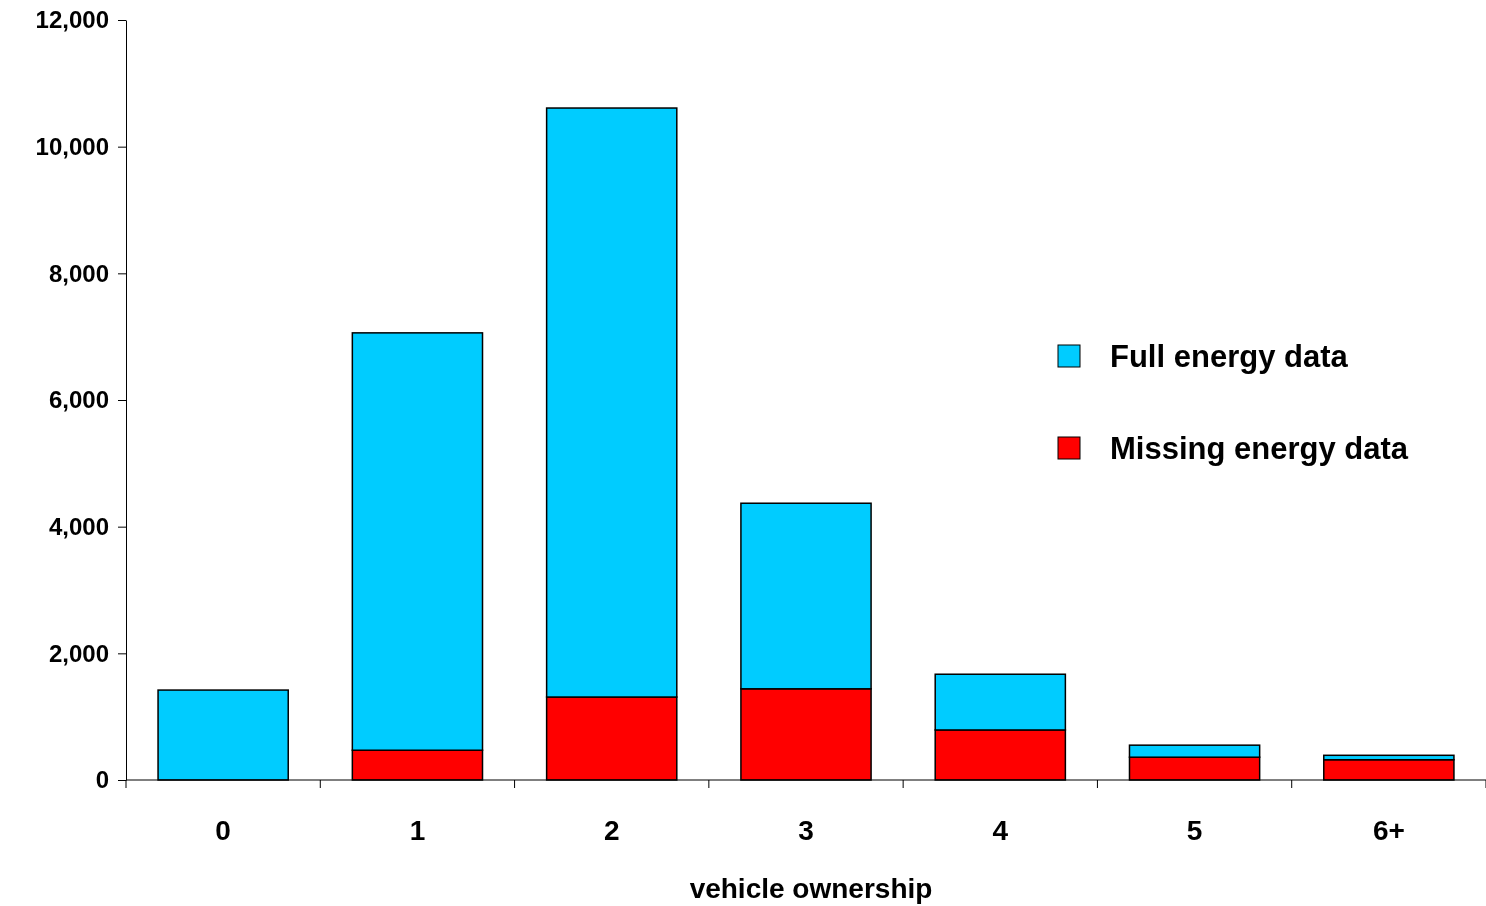  What do you see at coordinates (1000, 830) in the screenshot?
I see `x-tick-label: 4` at bounding box center [1000, 830].